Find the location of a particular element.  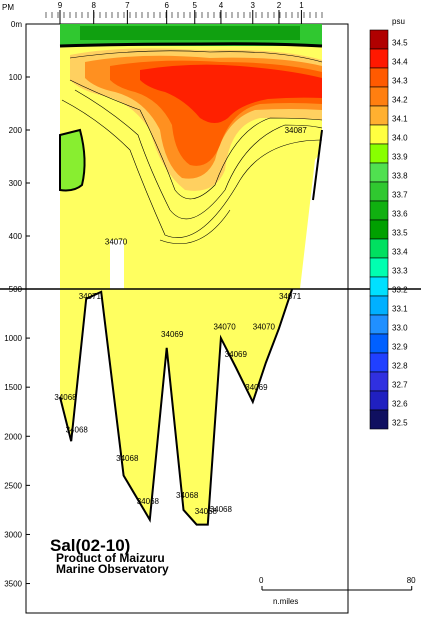

contour-label-3: 34071 is located at coordinates (290, 296).